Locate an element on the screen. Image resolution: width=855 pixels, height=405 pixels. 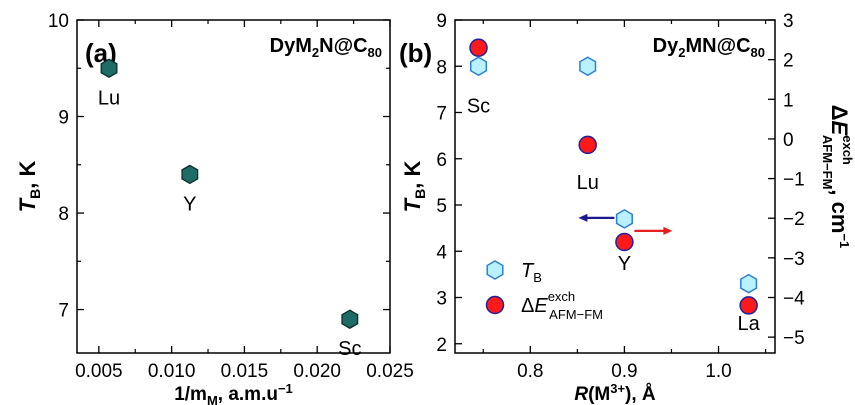
legend-subscript: AFM−FM is located at coordinates (576, 314).